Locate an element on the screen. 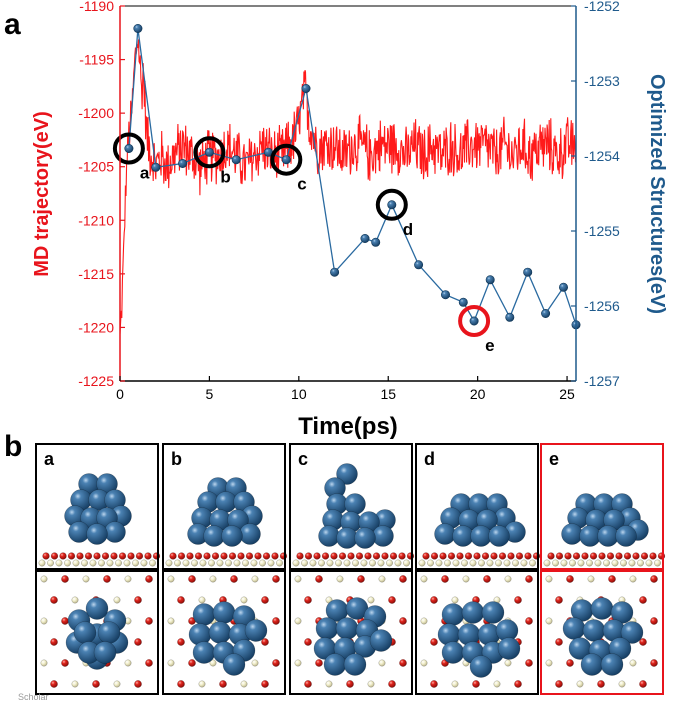 The image size is (680, 706). structure-d-side-view: d is located at coordinates (478, 506).